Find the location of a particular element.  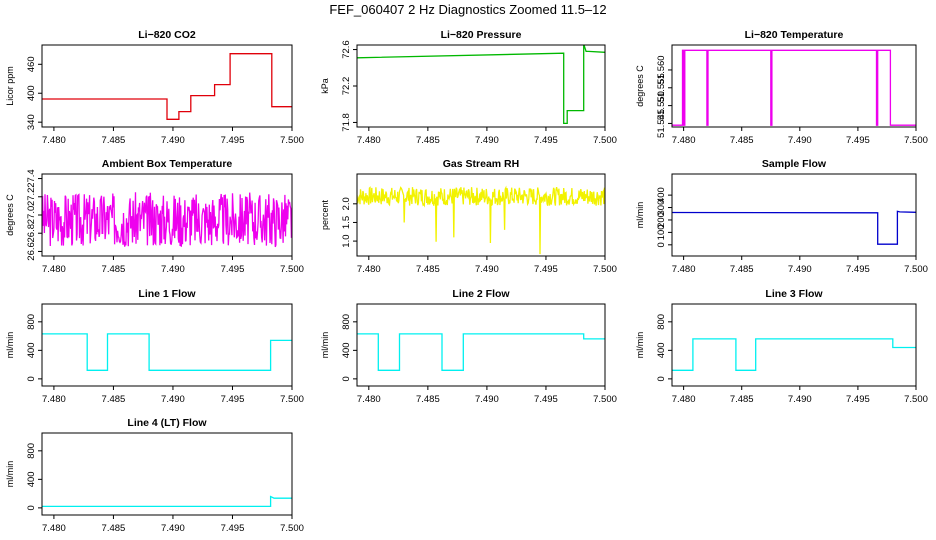

y-axis-label: percent is located at coordinates (325, 214).